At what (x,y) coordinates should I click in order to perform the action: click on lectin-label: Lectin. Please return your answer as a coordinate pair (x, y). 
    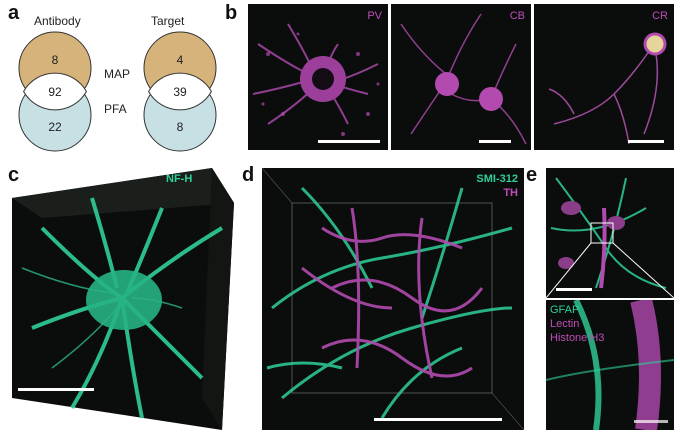
    Looking at the image, I should click on (565, 324).